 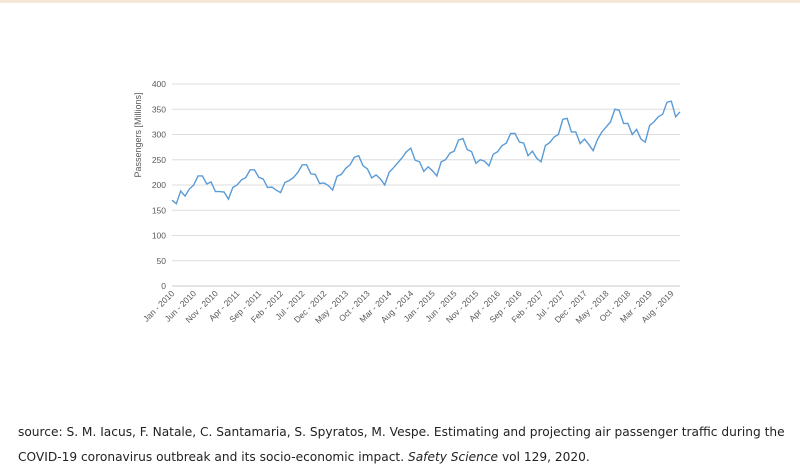 What do you see at coordinates (159, 84) in the screenshot?
I see `y-tick-label: 400` at bounding box center [159, 84].